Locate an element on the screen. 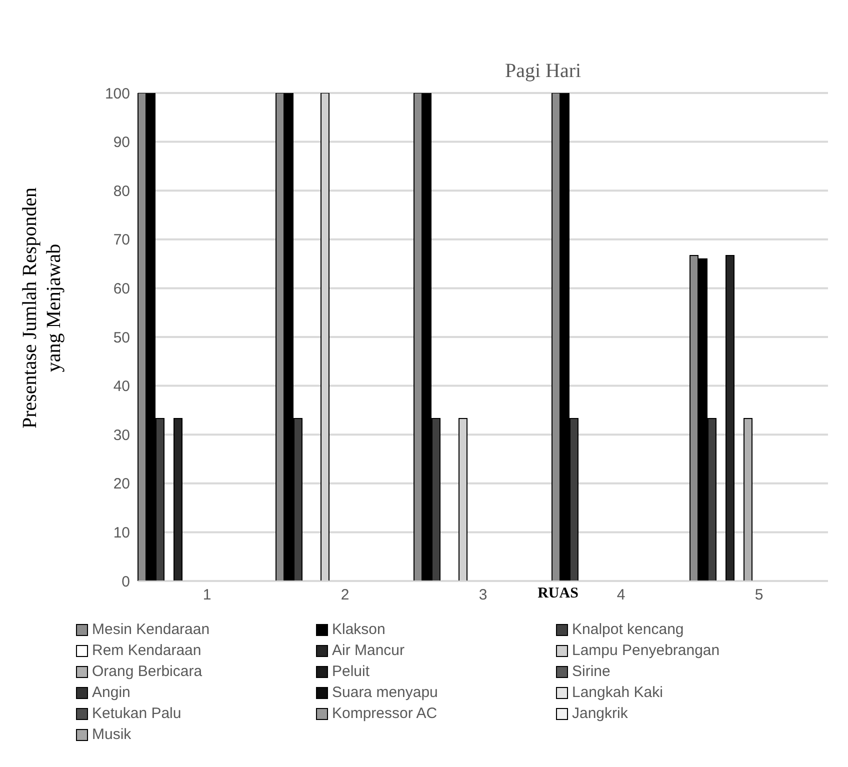 The width and height of the screenshot is (848, 767). x-axis-title: RUAS is located at coordinates (558, 594).